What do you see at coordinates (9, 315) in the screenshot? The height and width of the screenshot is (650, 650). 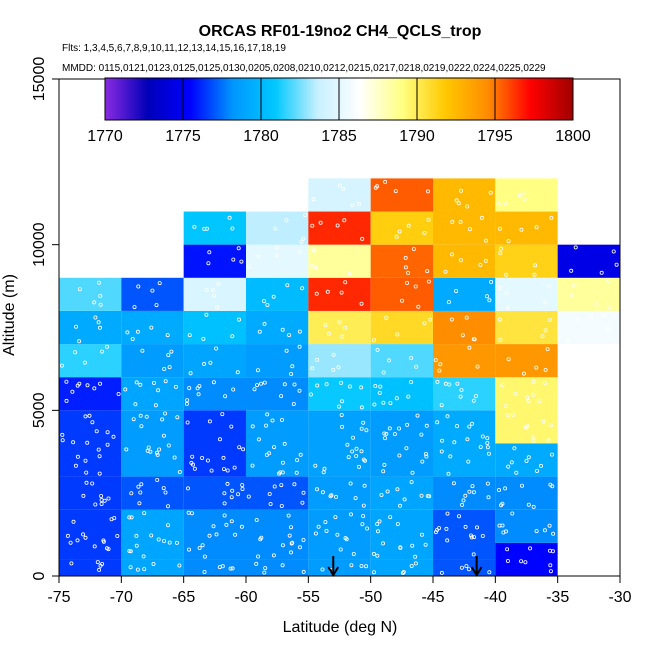 I see `y-axis-label: Altitude (m)` at bounding box center [9, 315].